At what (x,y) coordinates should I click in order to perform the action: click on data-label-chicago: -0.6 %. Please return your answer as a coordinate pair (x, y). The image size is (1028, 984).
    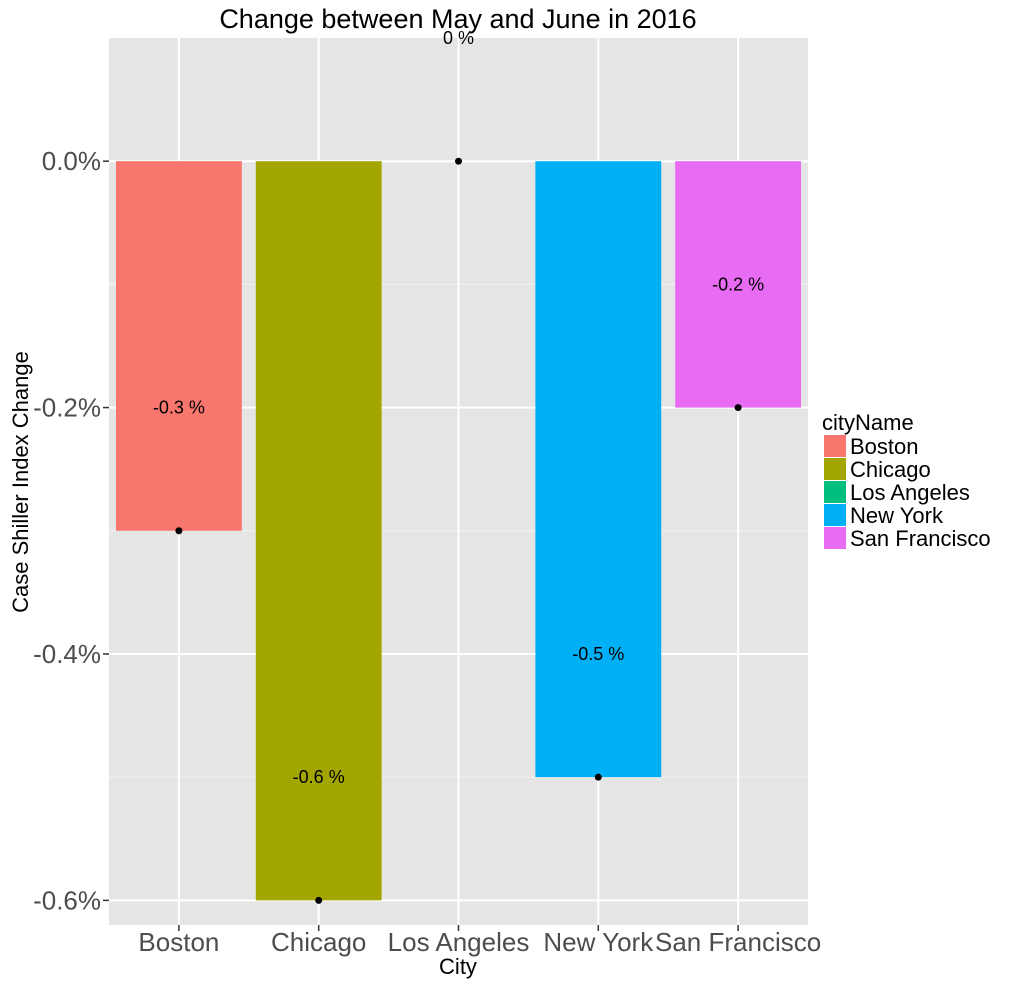
    Looking at the image, I should click on (319, 777).